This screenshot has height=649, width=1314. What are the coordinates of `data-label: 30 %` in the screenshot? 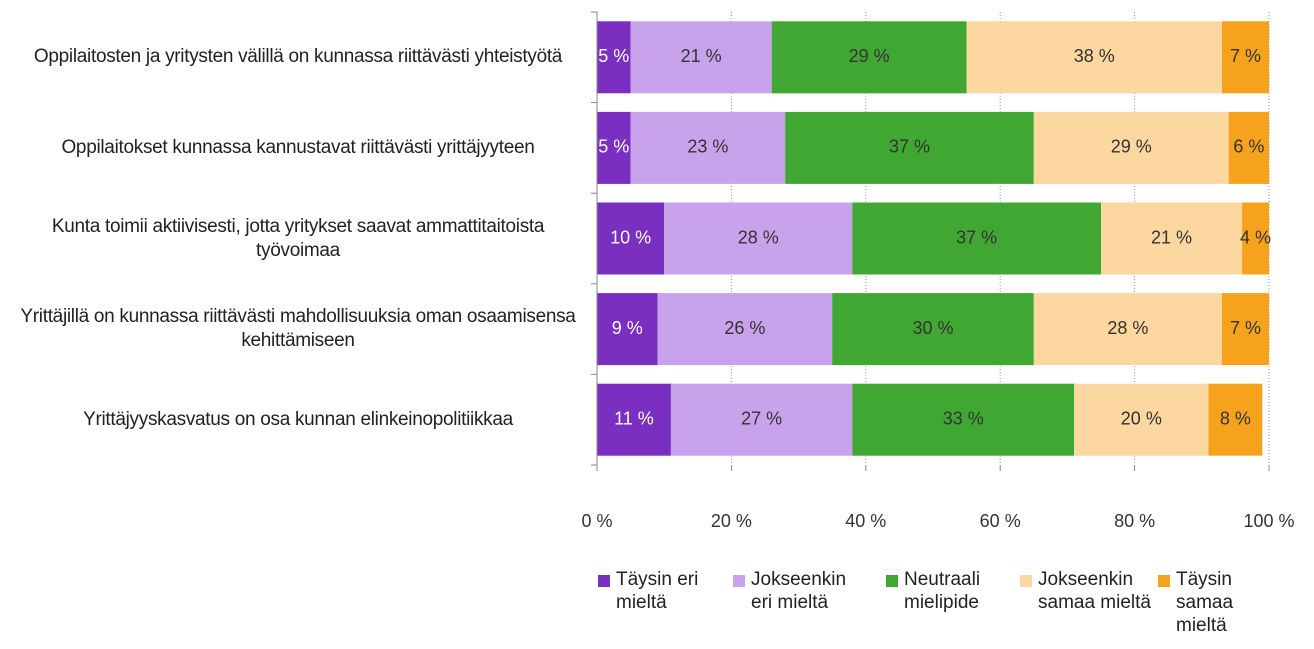 It's located at (932, 328).